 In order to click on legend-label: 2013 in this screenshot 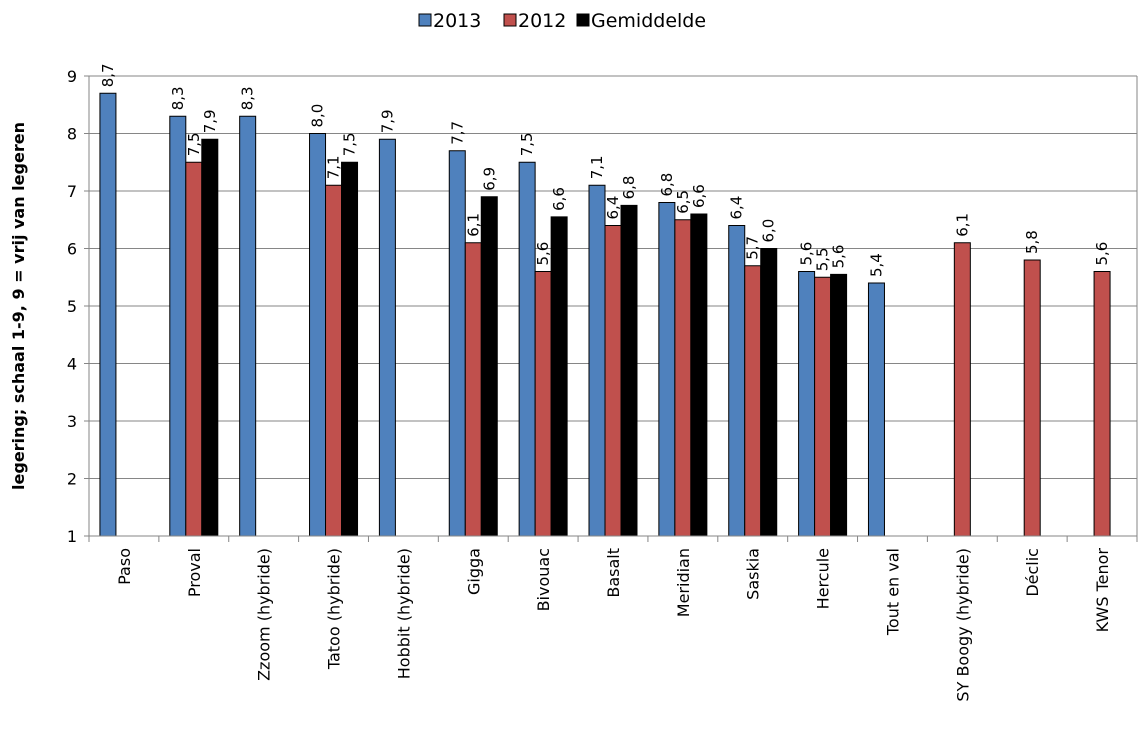, I will do `click(457, 21)`.